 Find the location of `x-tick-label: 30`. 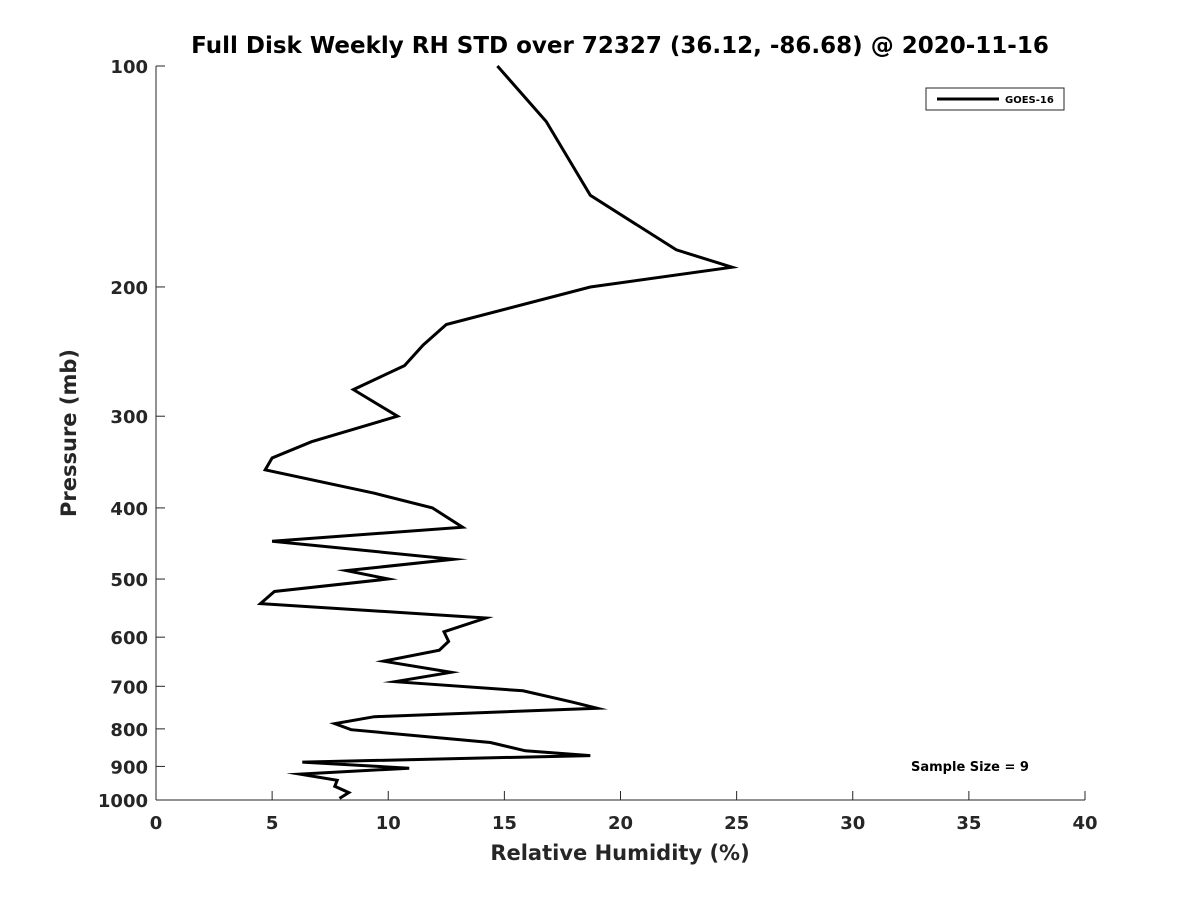

x-tick-label: 30 is located at coordinates (852, 823).